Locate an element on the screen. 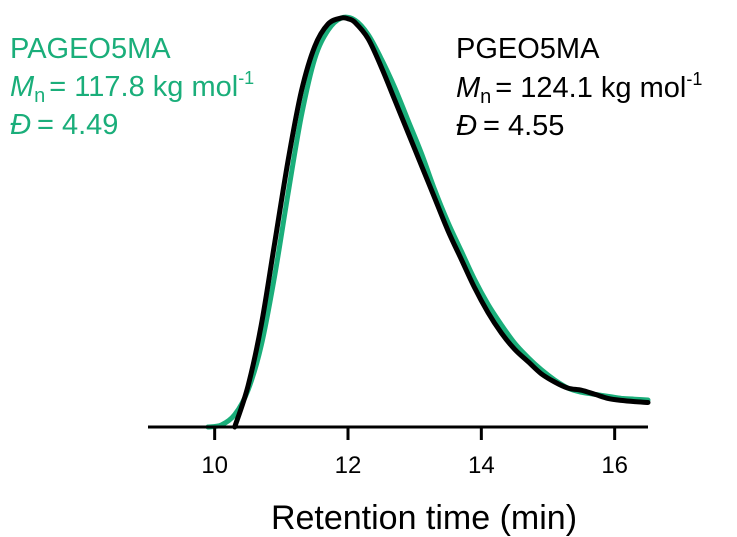 The height and width of the screenshot is (537, 737). annotation-pgeo5ma: PGEO5MA Mn = 124.1 kg mol-1 Đ = 4.55 is located at coordinates (579, 87).